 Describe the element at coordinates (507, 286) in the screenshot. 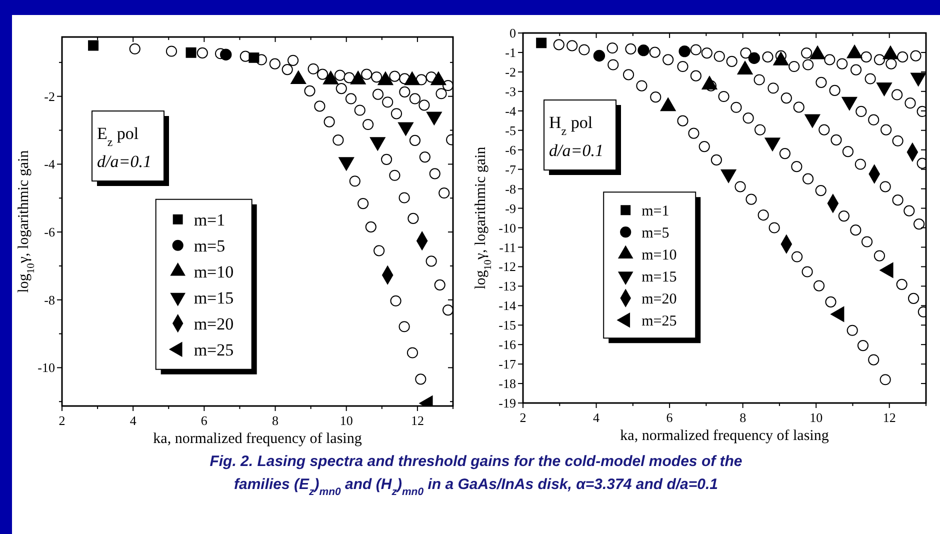

I see `y-tick-label: -13` at that location.